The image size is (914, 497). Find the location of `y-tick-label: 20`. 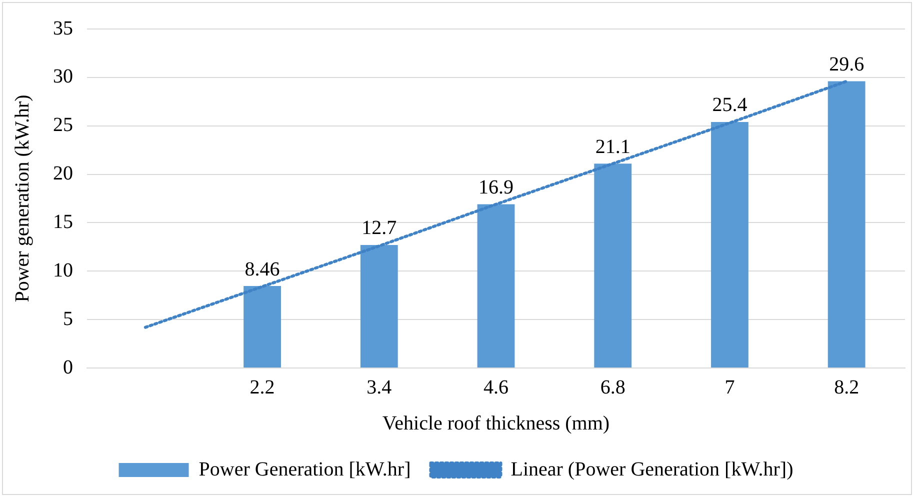

y-tick-label: 20 is located at coordinates (63, 173).